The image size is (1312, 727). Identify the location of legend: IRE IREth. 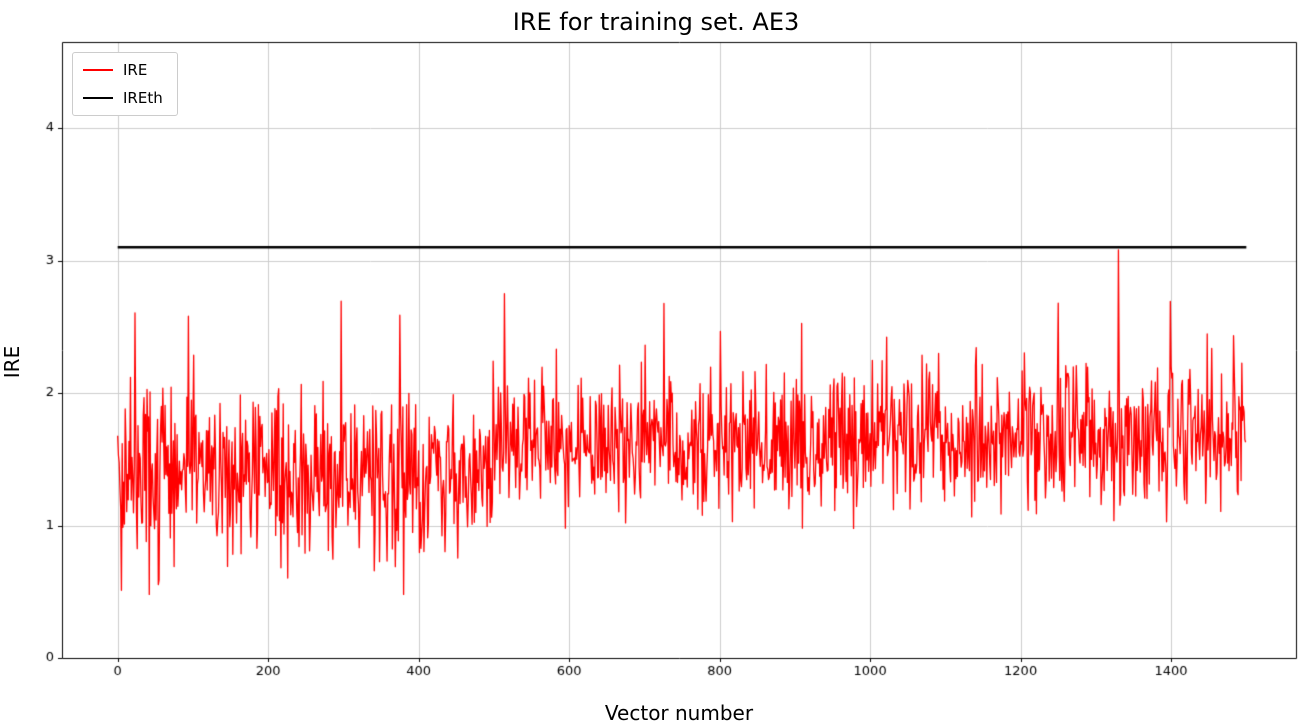
(125, 84).